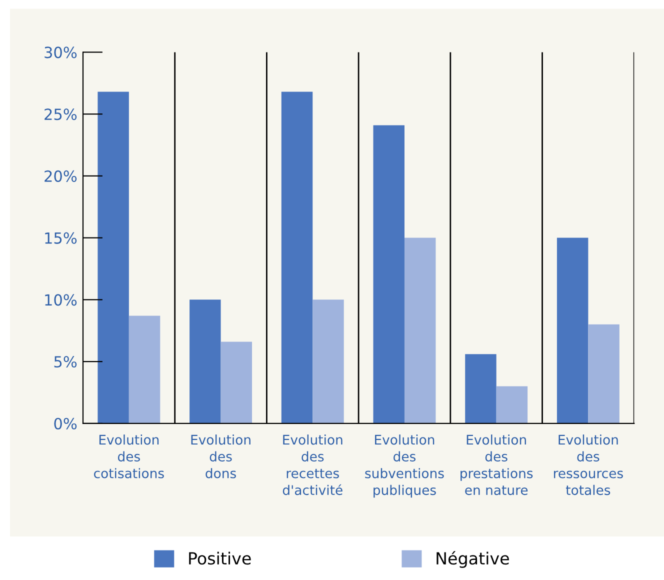 This screenshot has width=664, height=580. Describe the element at coordinates (129, 456) in the screenshot. I see `x-tick-label: Evolution des cotisations` at that location.